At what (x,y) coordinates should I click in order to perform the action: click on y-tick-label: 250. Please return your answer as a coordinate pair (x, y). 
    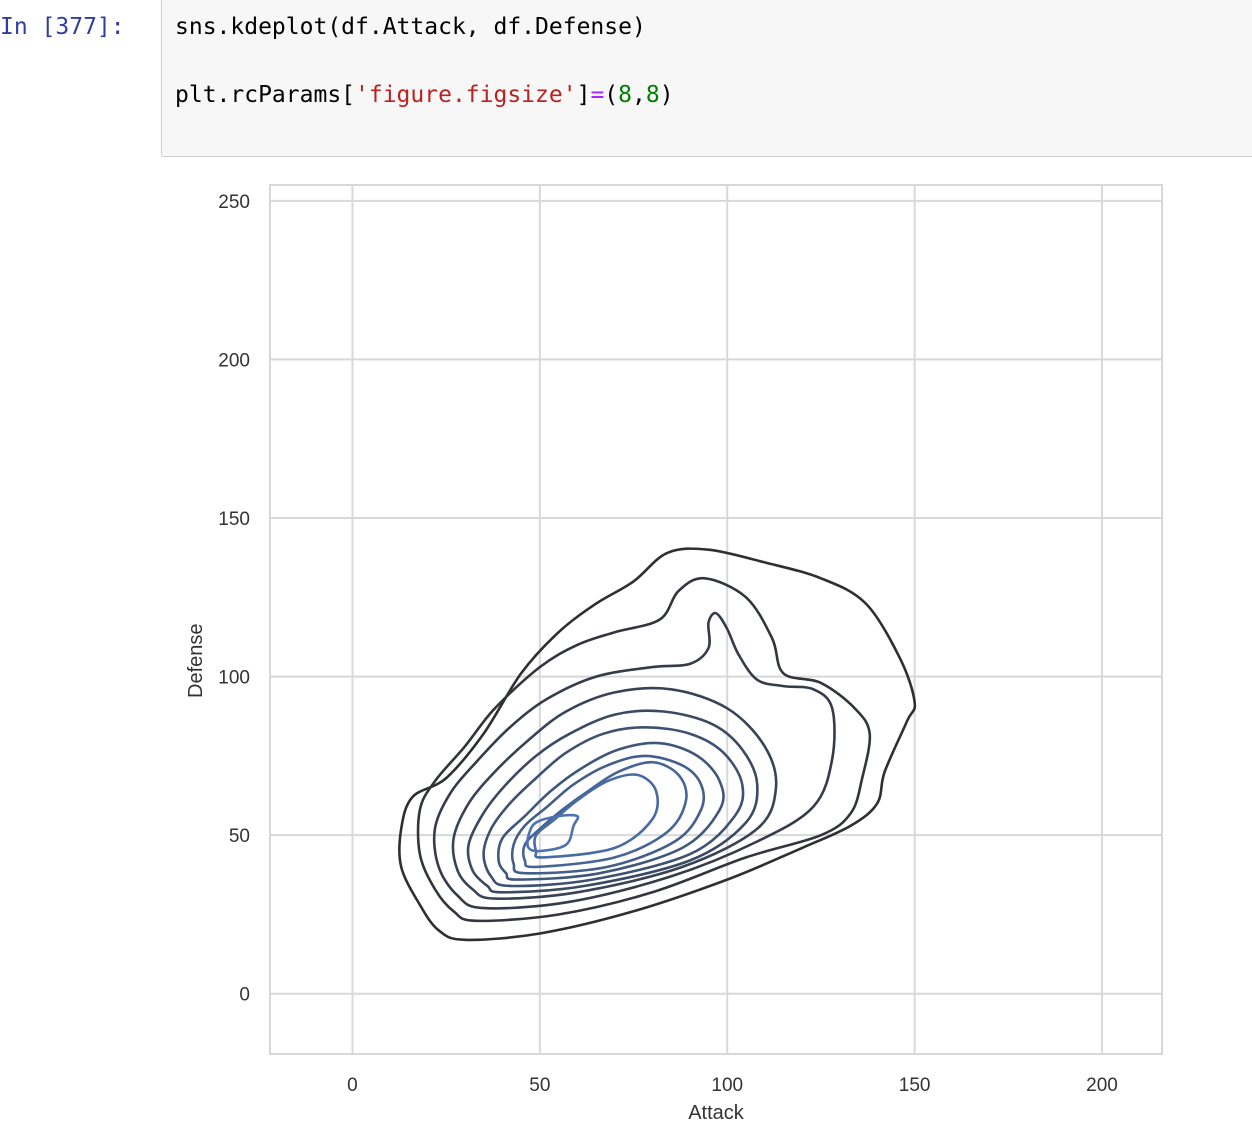
    Looking at the image, I should click on (234, 202).